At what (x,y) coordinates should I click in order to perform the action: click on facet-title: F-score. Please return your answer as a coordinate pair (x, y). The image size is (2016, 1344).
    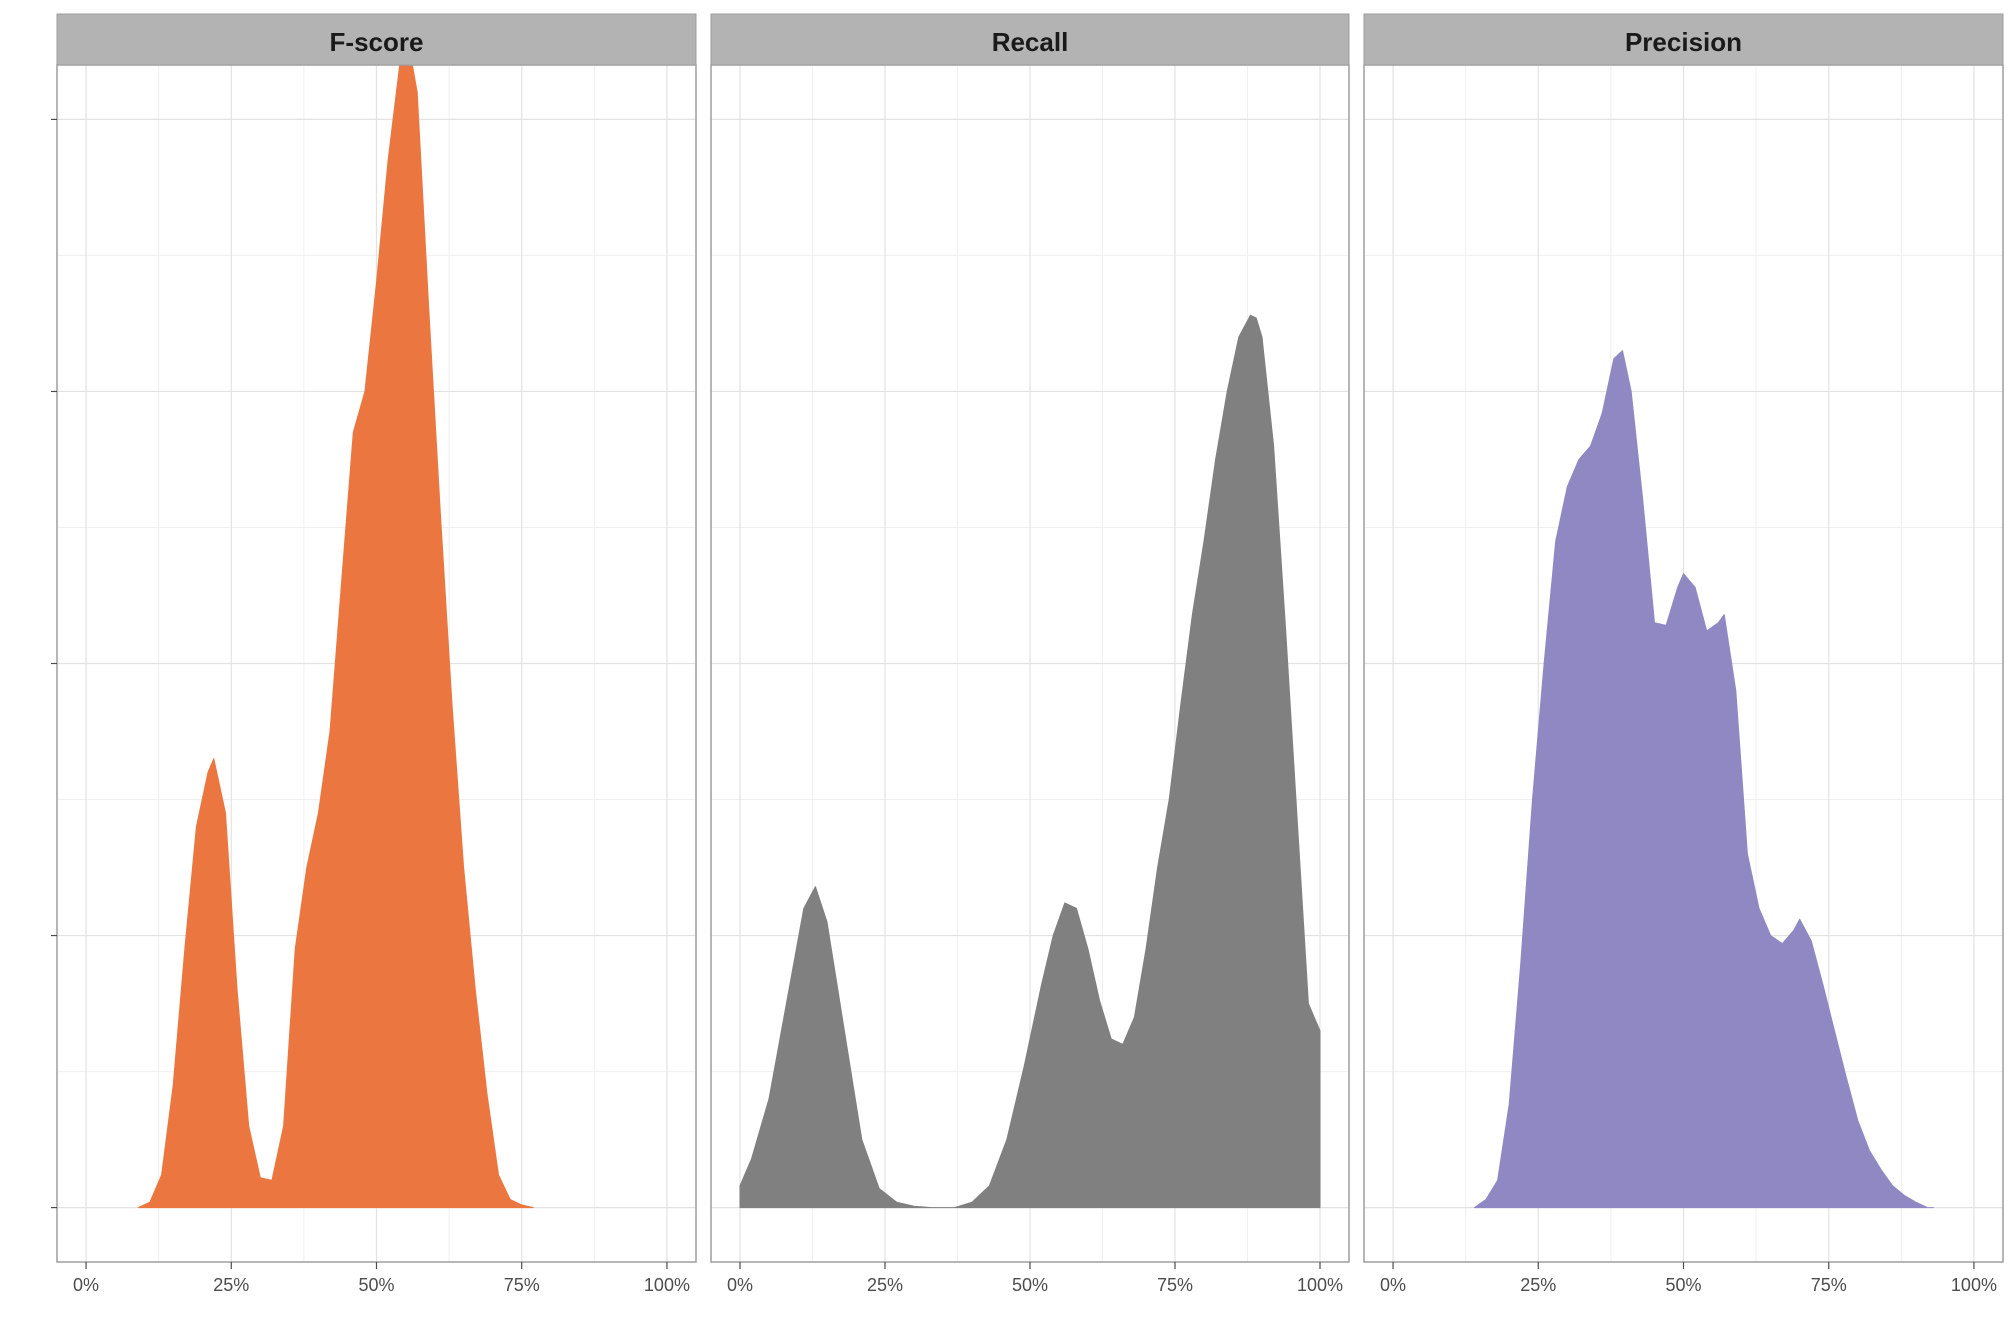
    Looking at the image, I should click on (377, 42).